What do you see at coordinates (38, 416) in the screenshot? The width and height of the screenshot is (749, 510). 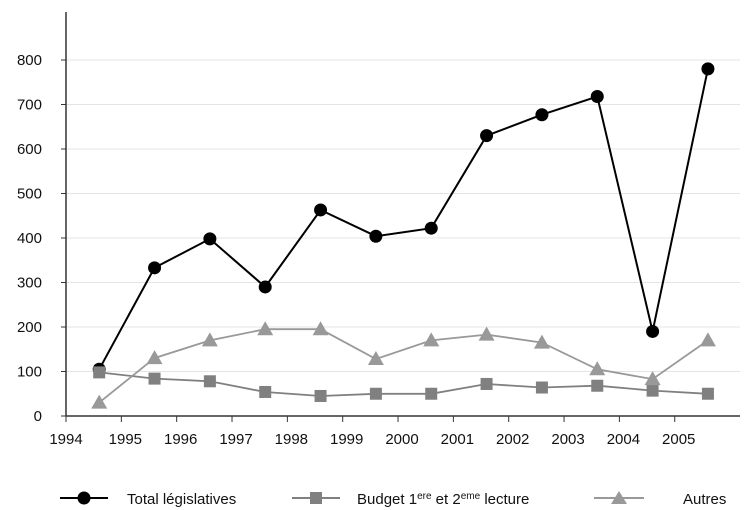 I see `y-tick-label: 0` at bounding box center [38, 416].